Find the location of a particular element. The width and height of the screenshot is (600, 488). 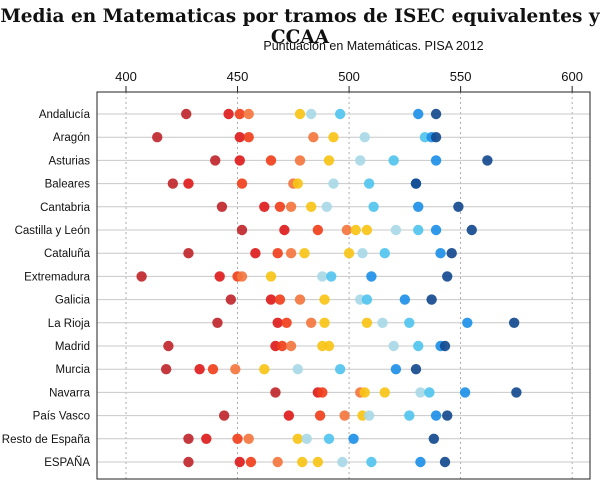

tick-label-400: 400 is located at coordinates (126, 76).